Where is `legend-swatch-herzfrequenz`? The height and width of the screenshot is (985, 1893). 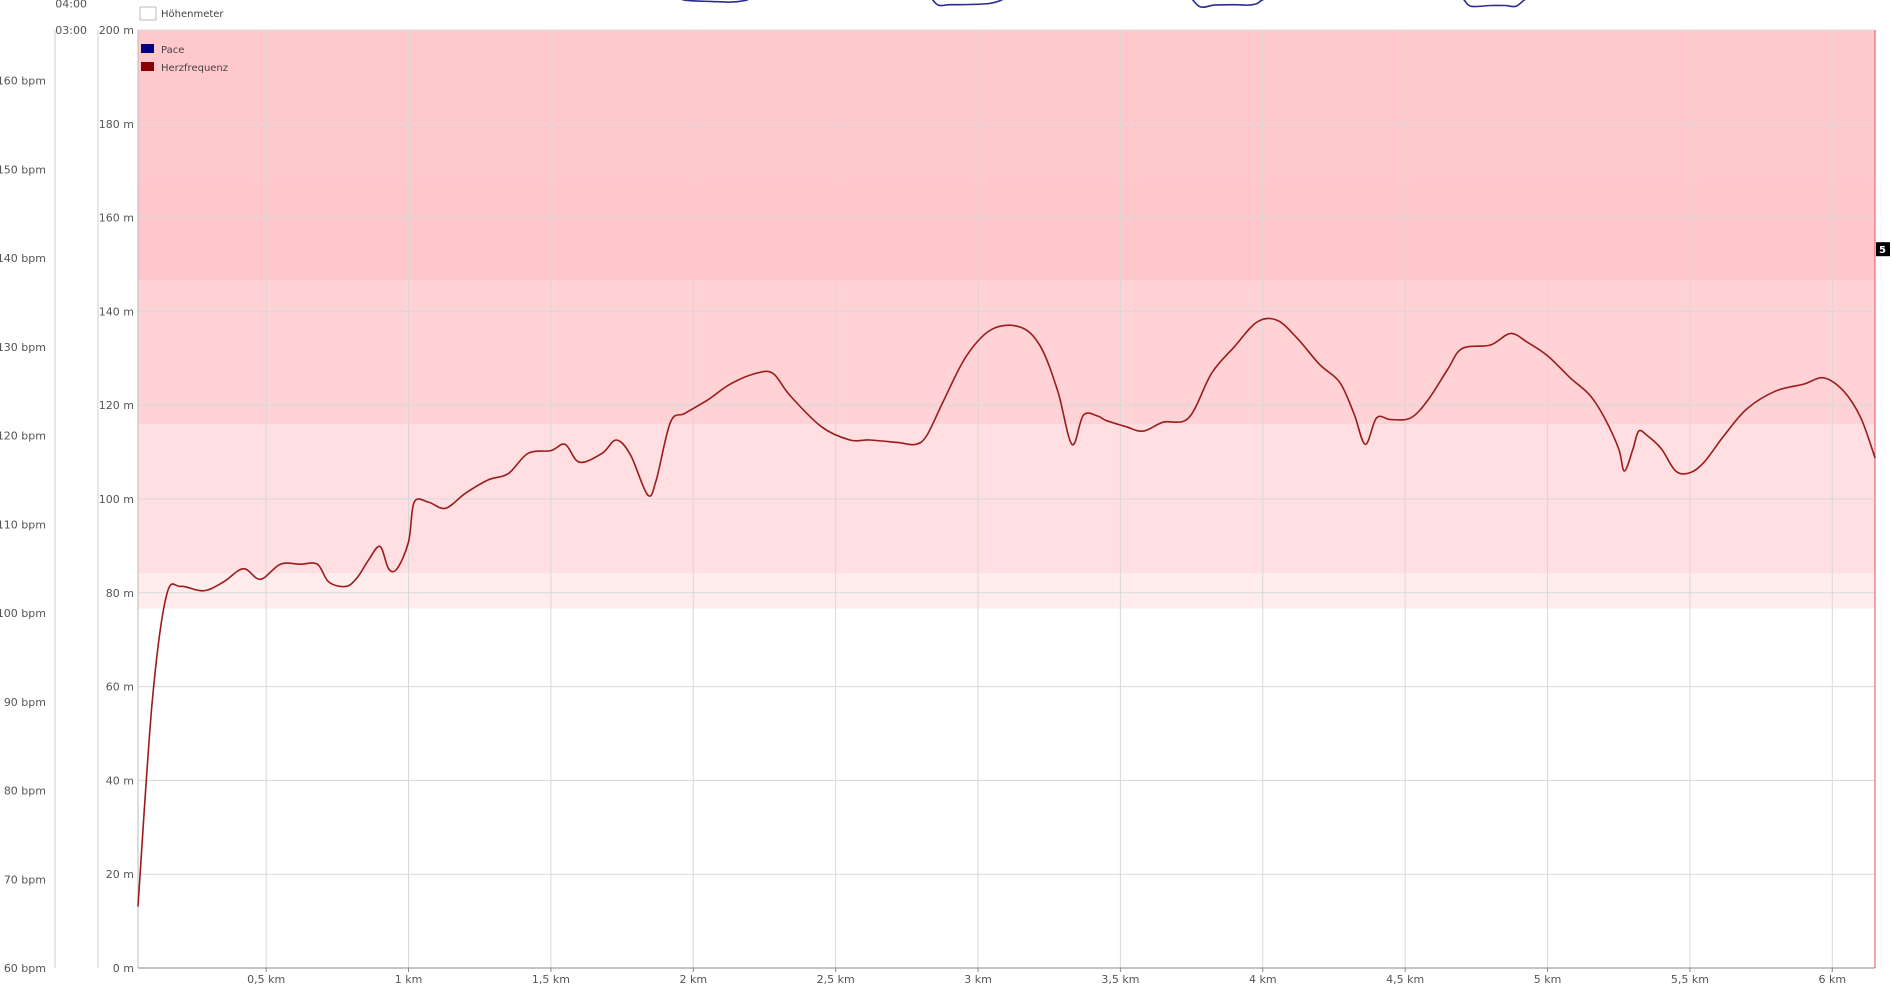
legend-swatch-herzfrequenz is located at coordinates (147, 66).